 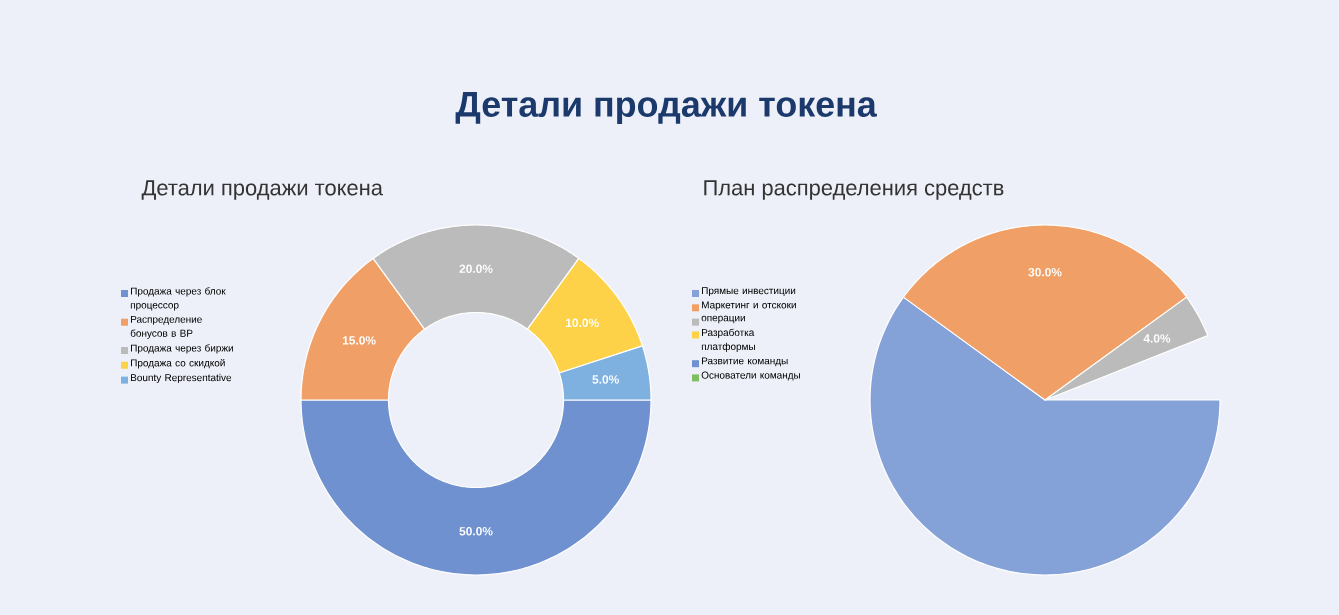 I want to click on legend-label: Продажа со скидкой, so click(x=178, y=363).